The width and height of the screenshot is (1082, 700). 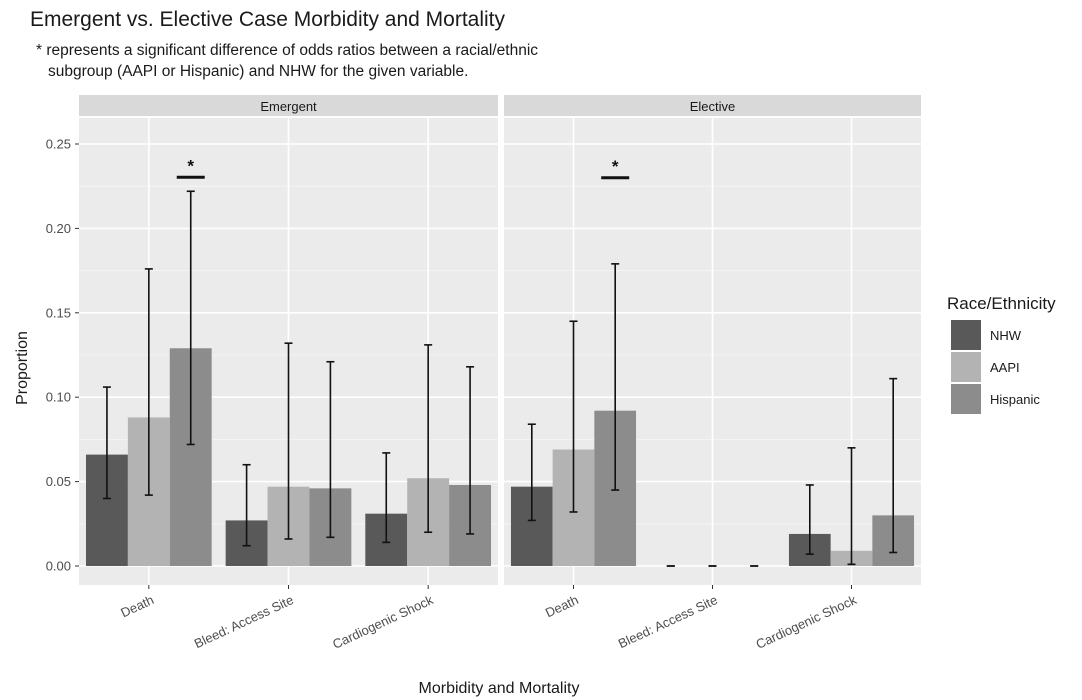 What do you see at coordinates (1001, 354) in the screenshot?
I see `legend: Race/Ethnicity NHW AAPI Hispanic` at bounding box center [1001, 354].